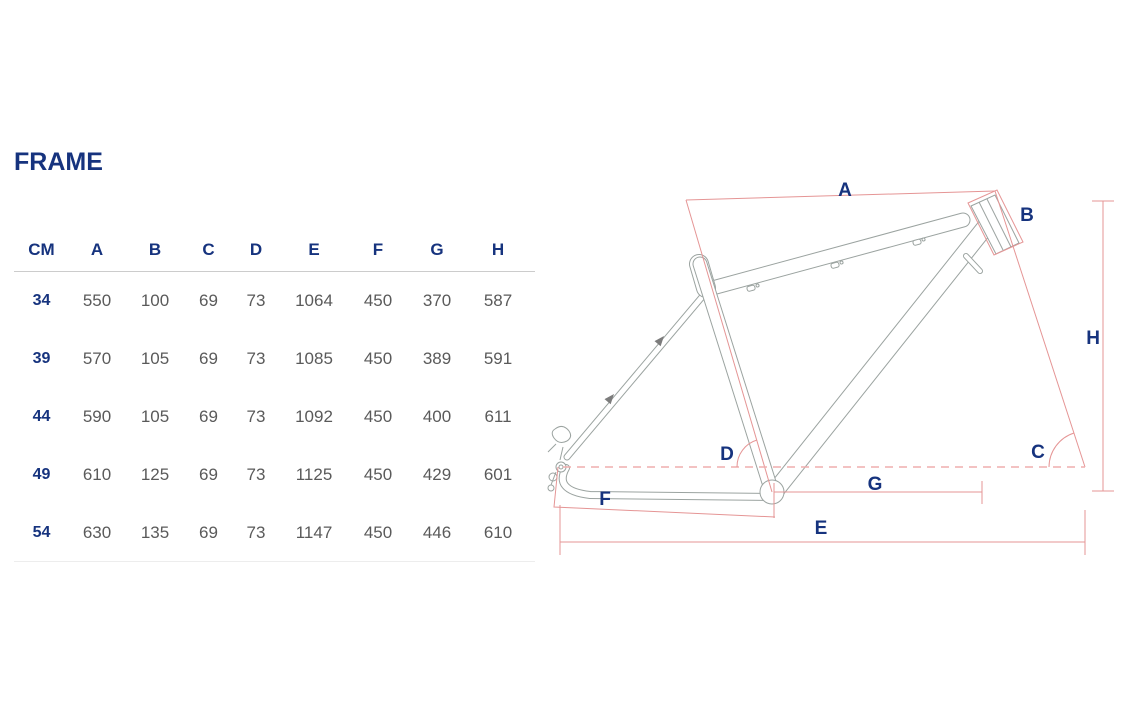 Image resolution: width=1134 pixels, height=709 pixels. Describe the element at coordinates (155, 532) in the screenshot. I see `cell-b: 135` at that location.